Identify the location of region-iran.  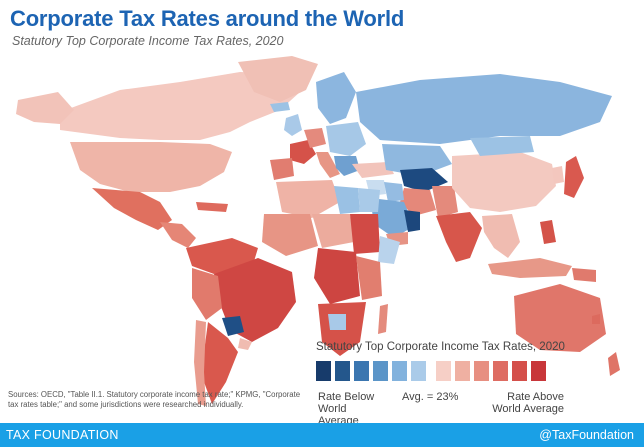
(418, 202).